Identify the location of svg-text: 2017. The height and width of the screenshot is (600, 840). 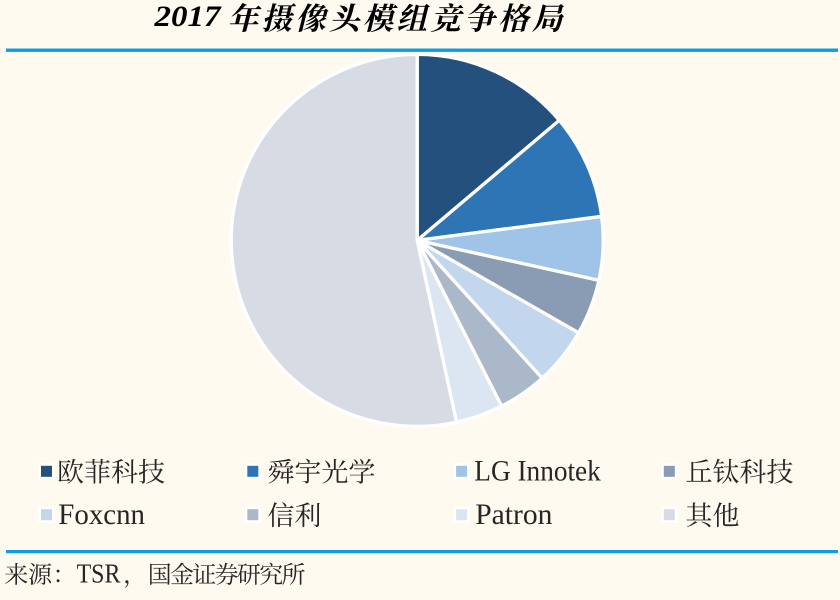
(187, 17).